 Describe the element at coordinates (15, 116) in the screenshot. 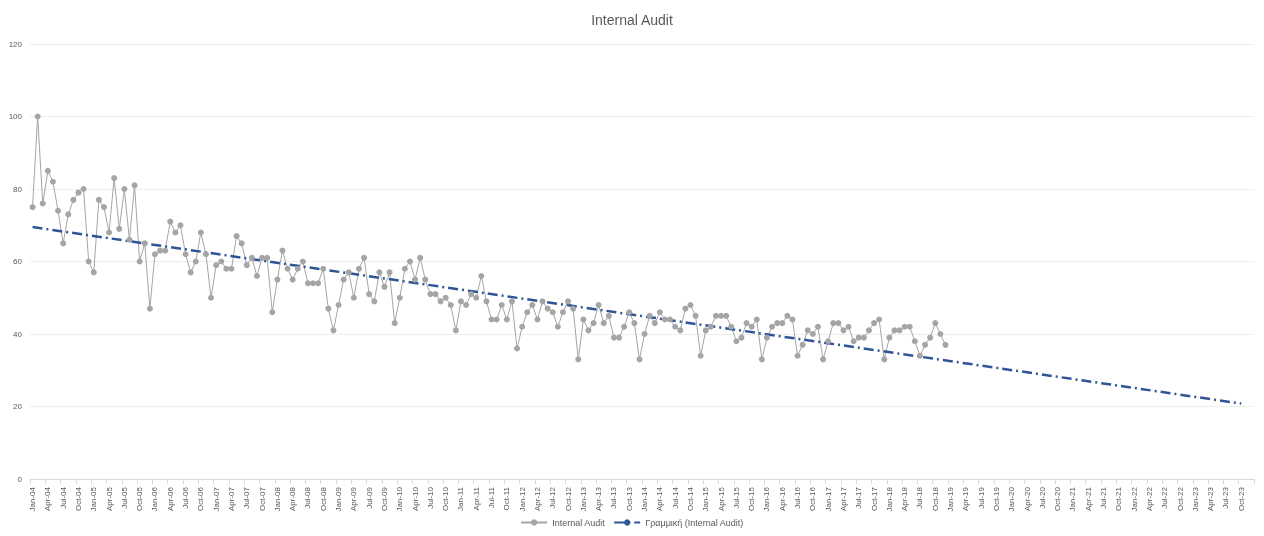

I see `y-tick-label: 100` at that location.